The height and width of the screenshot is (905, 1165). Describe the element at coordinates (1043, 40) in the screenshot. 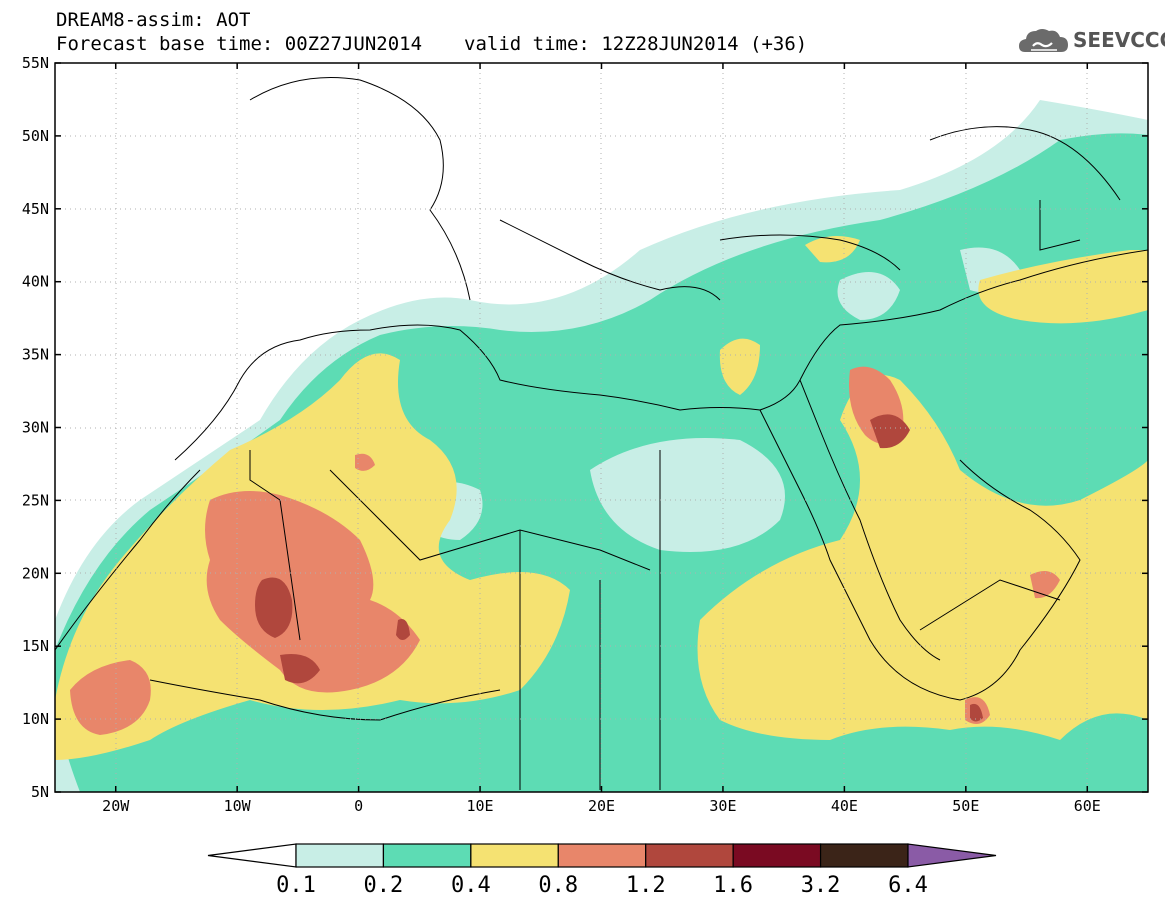

I see `cloud-icon` at that location.